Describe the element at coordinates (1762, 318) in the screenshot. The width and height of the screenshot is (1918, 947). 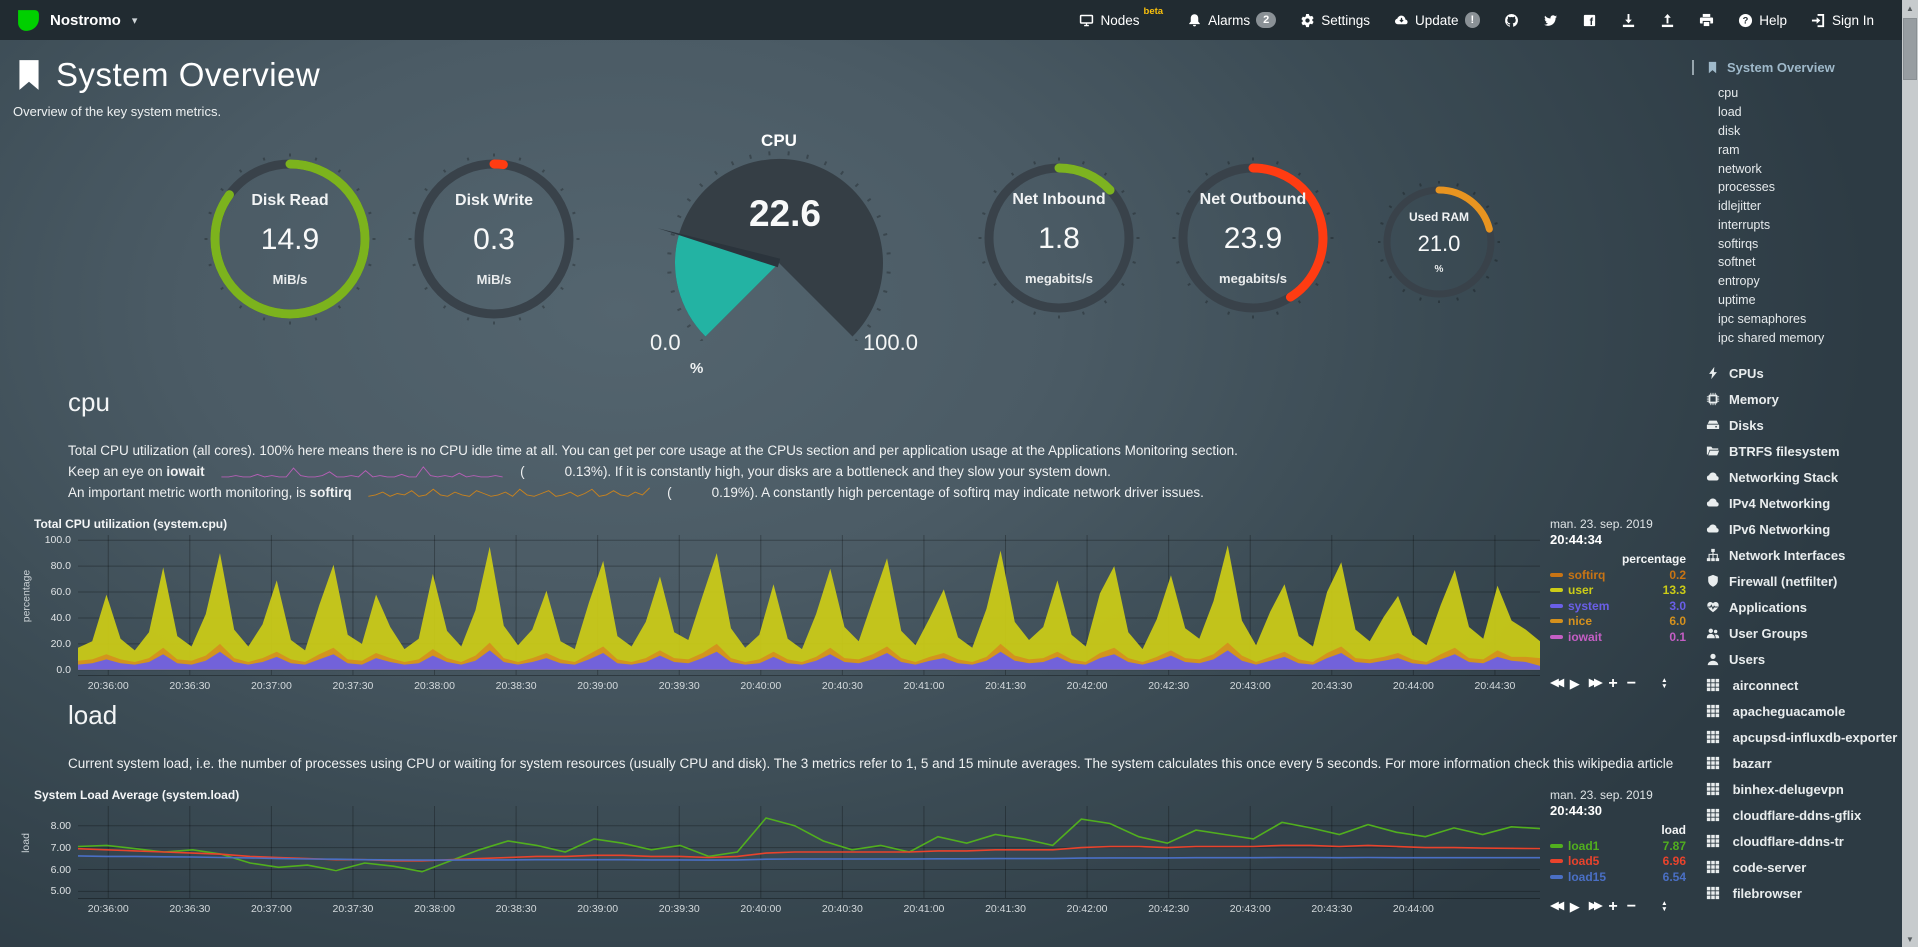
I see `sidebar-item-ipc-semaphores: ipc semaphores` at that location.